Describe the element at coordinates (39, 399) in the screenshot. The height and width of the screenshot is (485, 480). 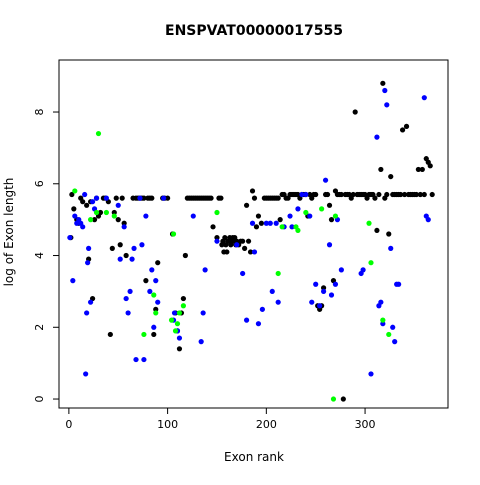
I see `y-tick-label: 0` at that location.